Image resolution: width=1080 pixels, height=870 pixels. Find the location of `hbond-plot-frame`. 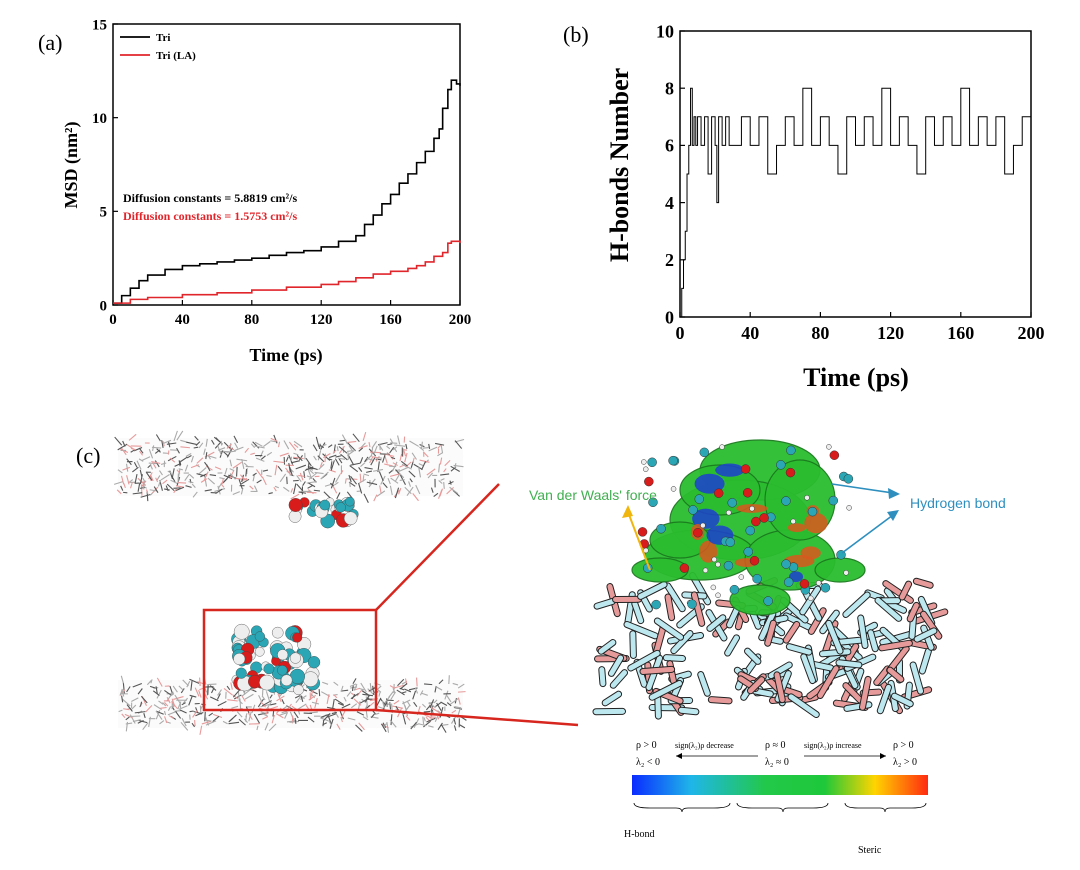

hbond-plot-frame is located at coordinates (855, 174).